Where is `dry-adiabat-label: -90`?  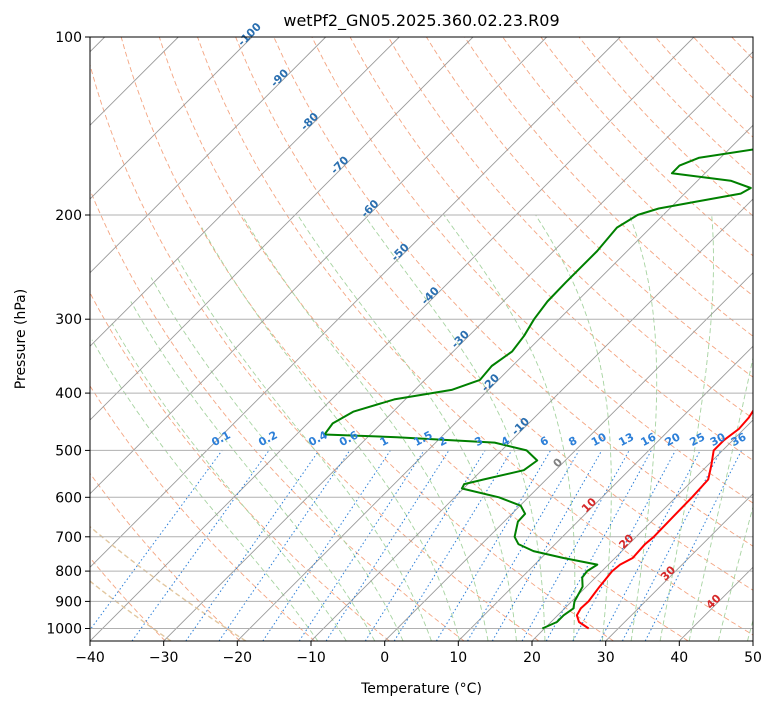 dry-adiabat-label: -90 is located at coordinates (279, 77).